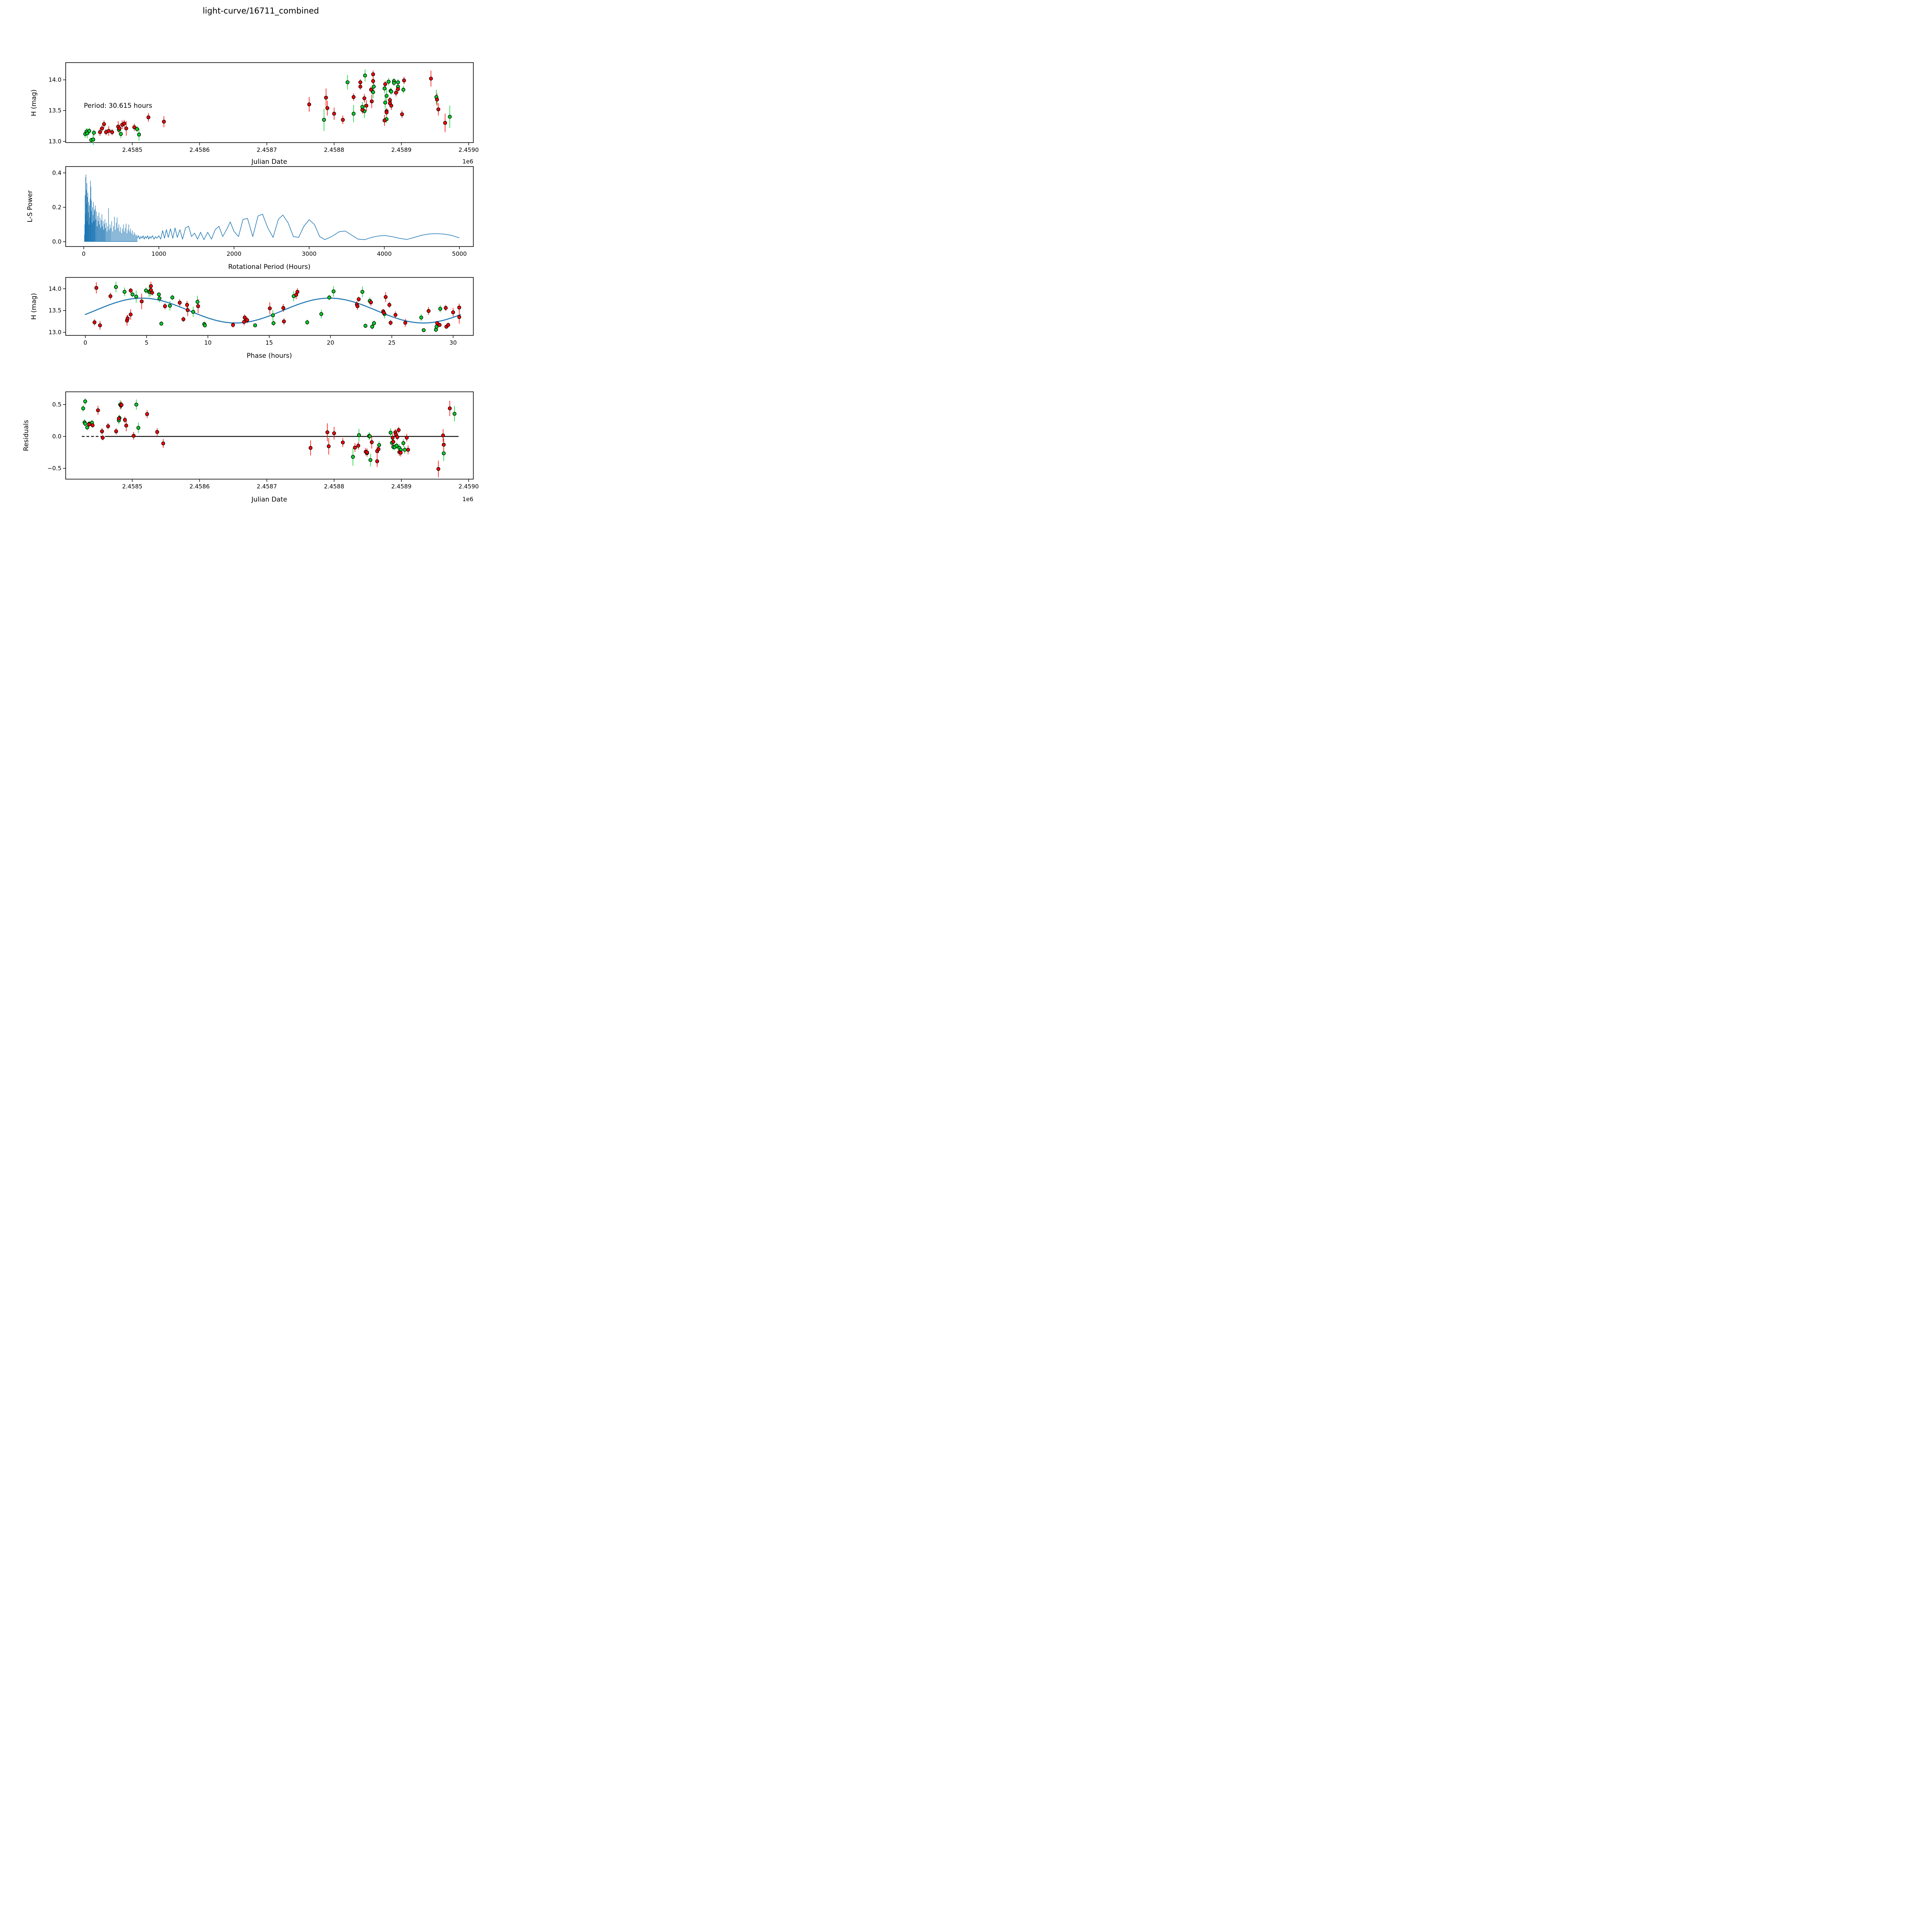 The width and height of the screenshot is (1932, 1932). Describe the element at coordinates (267, 486) in the screenshot. I see `x-tick-label-residuals: 2.4587` at that location.